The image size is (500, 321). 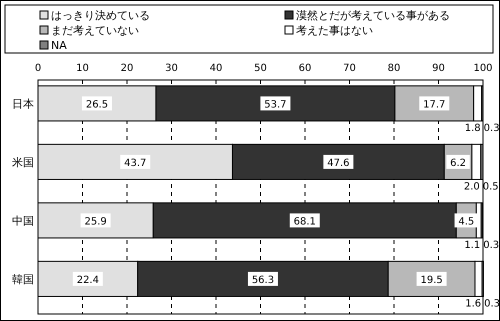 What do you see at coordinates (305, 222) in the screenshot?
I see `data-label: 68.1` at bounding box center [305, 222].